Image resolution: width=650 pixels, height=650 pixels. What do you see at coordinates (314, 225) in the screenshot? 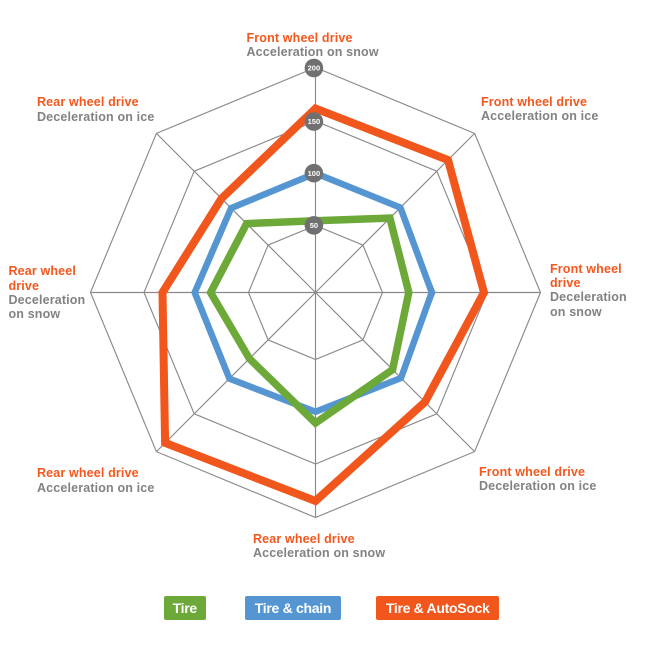
I see `svg-text: 50` at bounding box center [314, 225].